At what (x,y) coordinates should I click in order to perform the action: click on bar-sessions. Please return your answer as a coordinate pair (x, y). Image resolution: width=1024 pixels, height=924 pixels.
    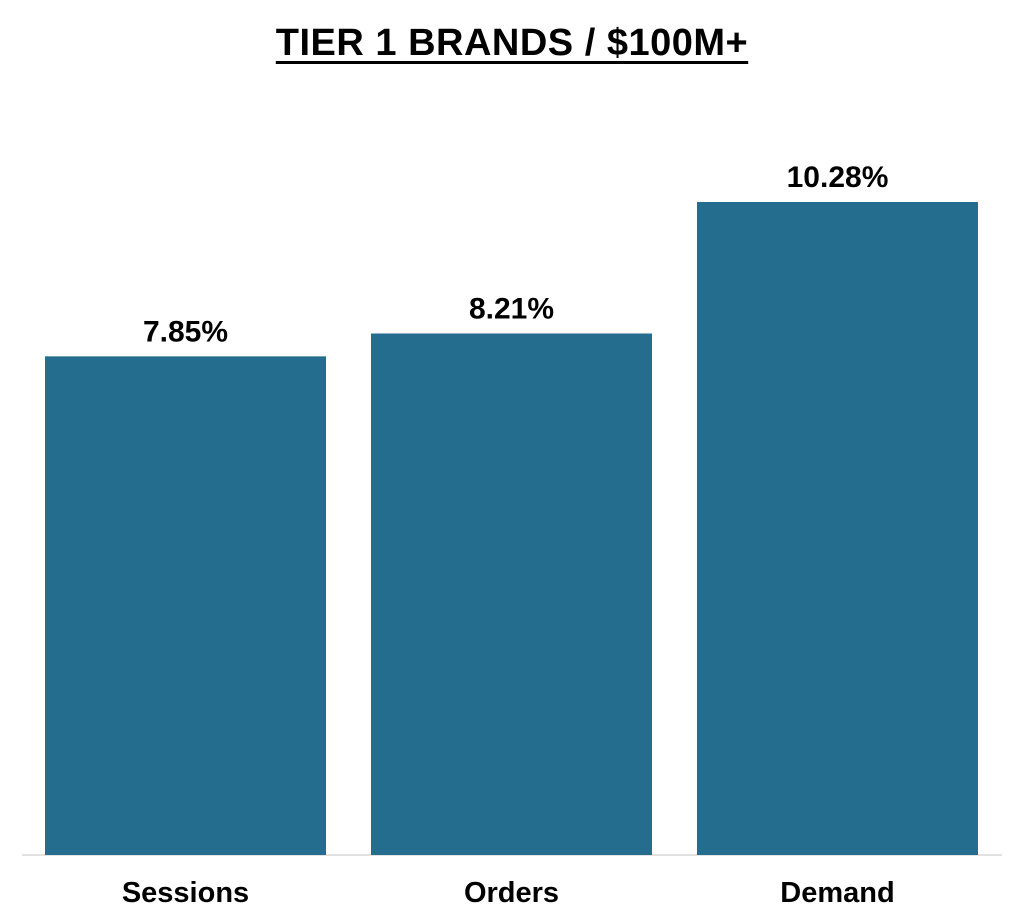
    Looking at the image, I should click on (185, 605).